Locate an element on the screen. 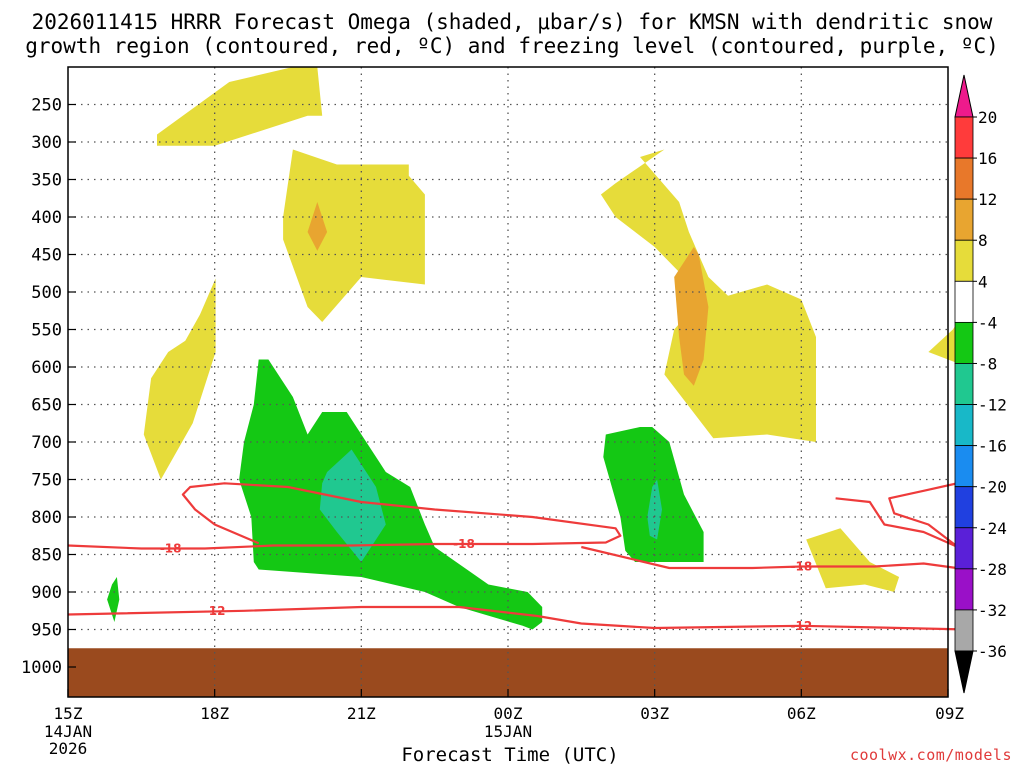 The height and width of the screenshot is (768, 1024). colorbar-top-arrow is located at coordinates (964, 96).